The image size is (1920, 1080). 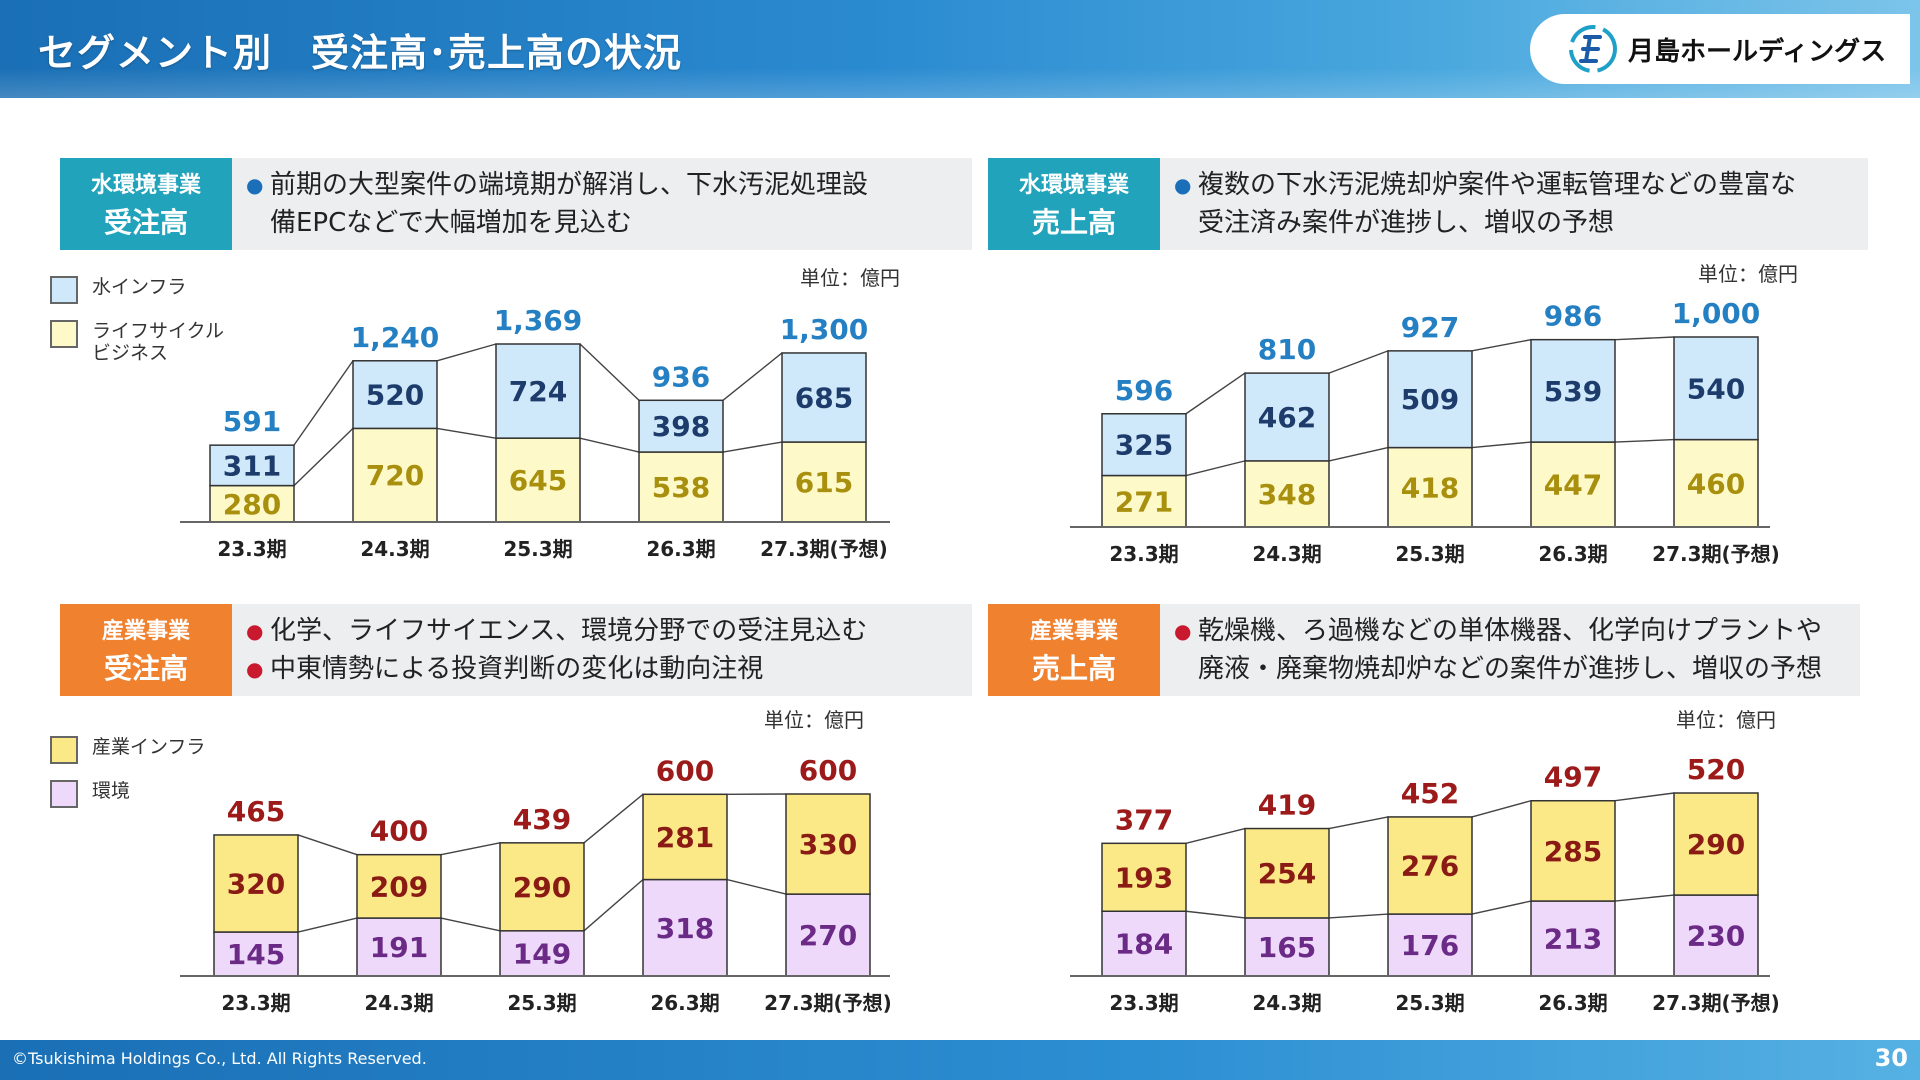 What do you see at coordinates (149, 747) in the screenshot?
I see `legend-label: 産業インフラ` at bounding box center [149, 747].